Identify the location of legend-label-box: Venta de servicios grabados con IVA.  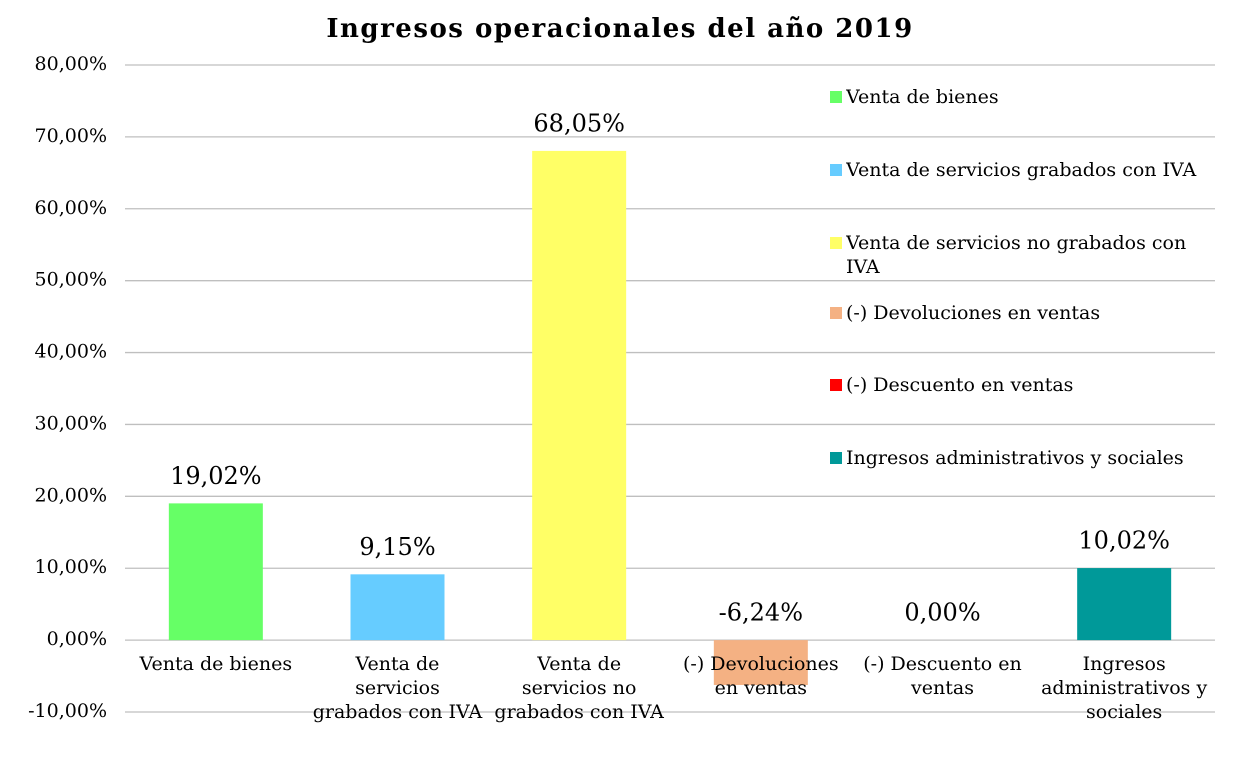
(1021, 170).